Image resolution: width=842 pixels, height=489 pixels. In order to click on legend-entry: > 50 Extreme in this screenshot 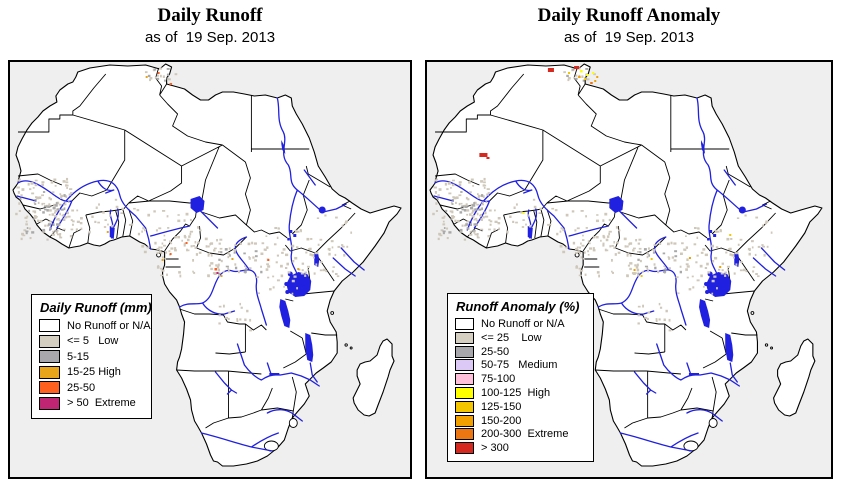, I will do `click(92, 403)`.